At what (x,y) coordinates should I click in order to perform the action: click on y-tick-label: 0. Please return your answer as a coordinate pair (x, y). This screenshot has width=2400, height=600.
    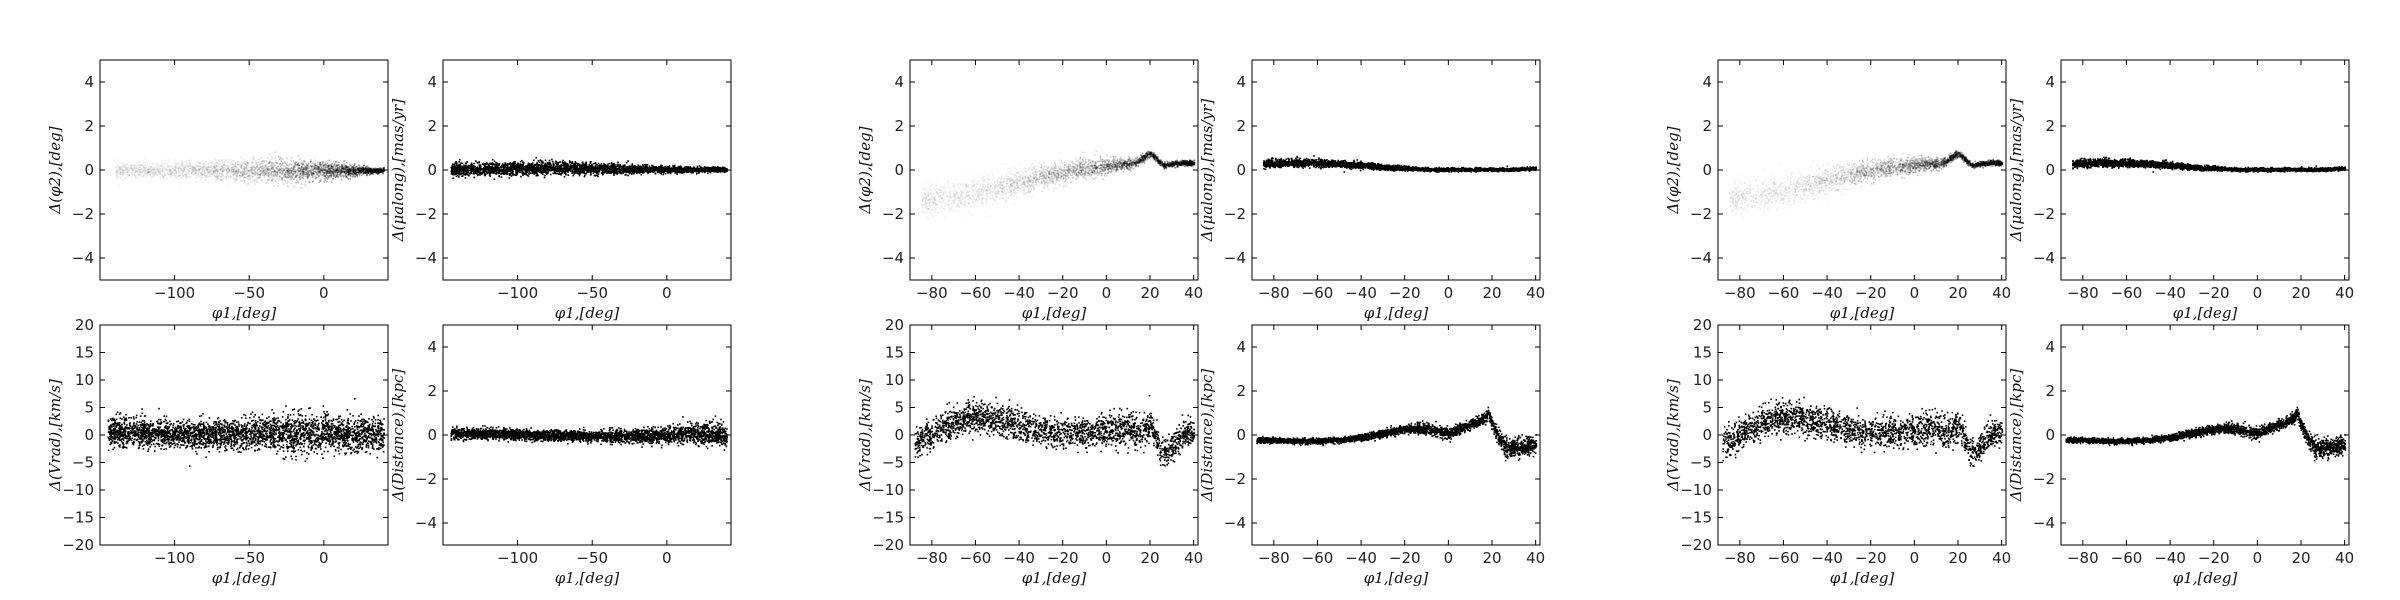
    Looking at the image, I should click on (89, 170).